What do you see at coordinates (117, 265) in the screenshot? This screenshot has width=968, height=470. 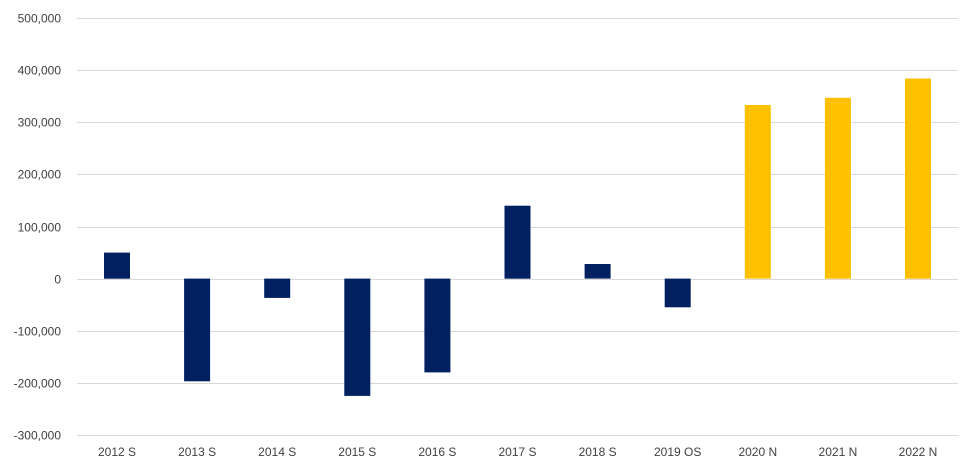 I see `bar-2012-s` at bounding box center [117, 265].